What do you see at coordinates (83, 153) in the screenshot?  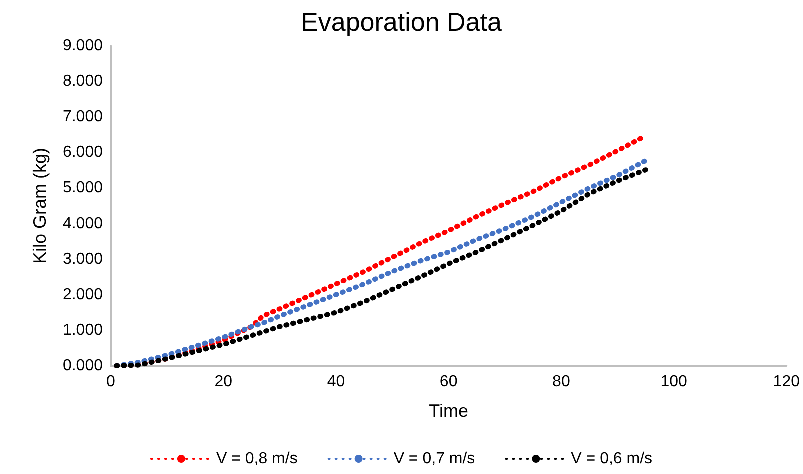 I see `y-tick-label: 6.000` at bounding box center [83, 153].